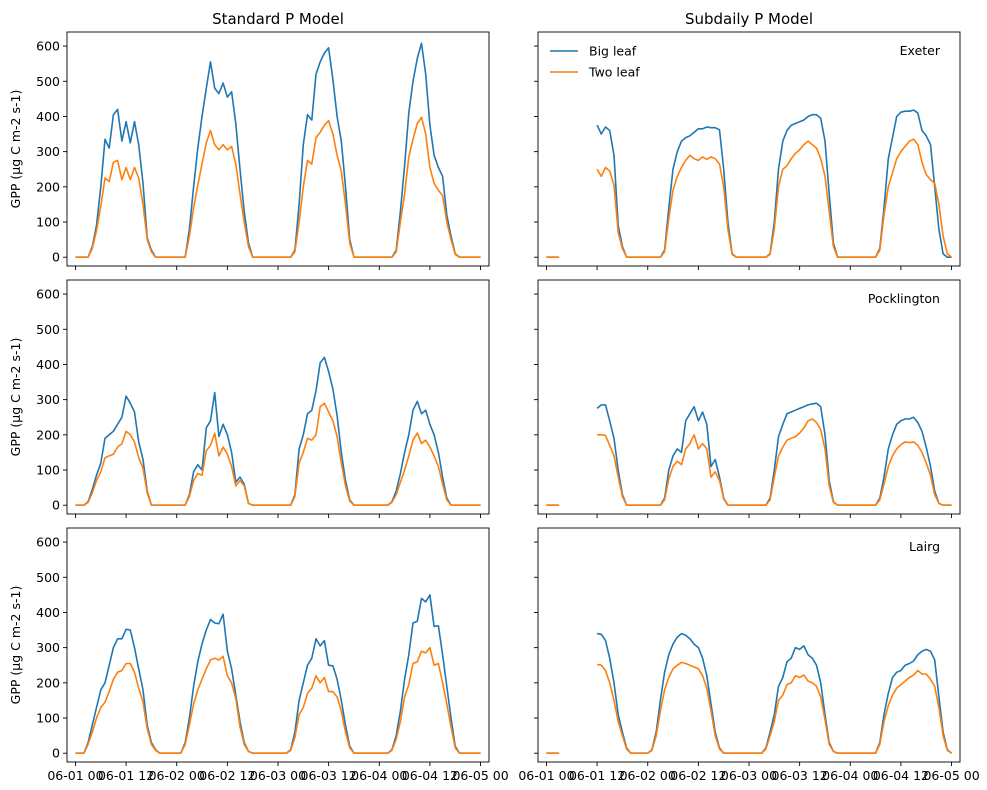  I want to click on panel-pocklington-subdaily: Pocklington, so click(747, 398).